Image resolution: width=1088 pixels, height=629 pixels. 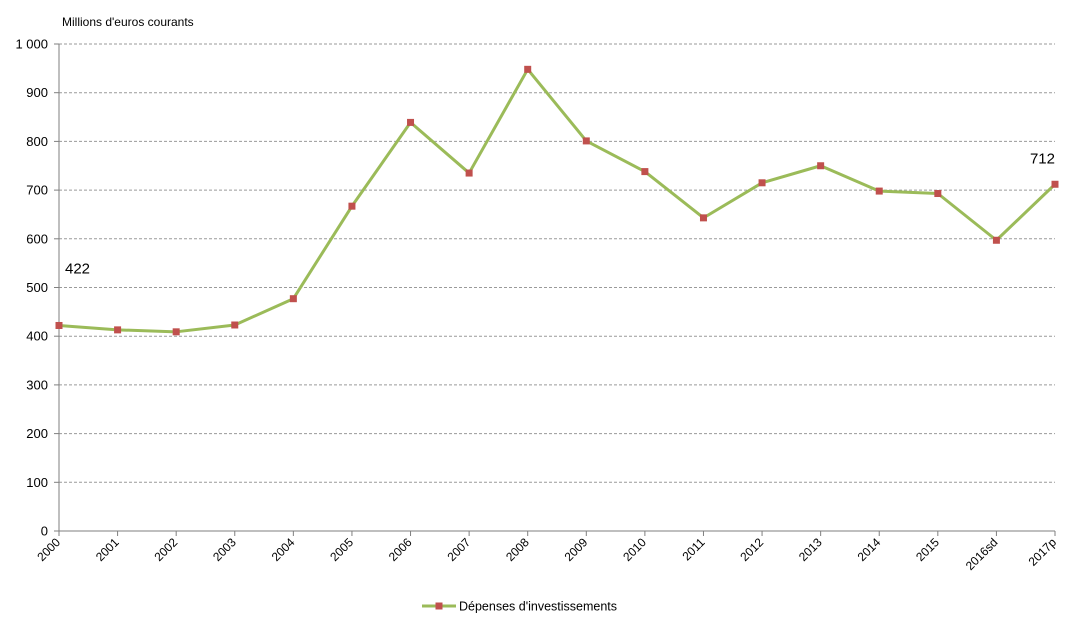 What do you see at coordinates (128, 22) in the screenshot?
I see `y-axis-unit-label: Millions d'euros courants` at bounding box center [128, 22].